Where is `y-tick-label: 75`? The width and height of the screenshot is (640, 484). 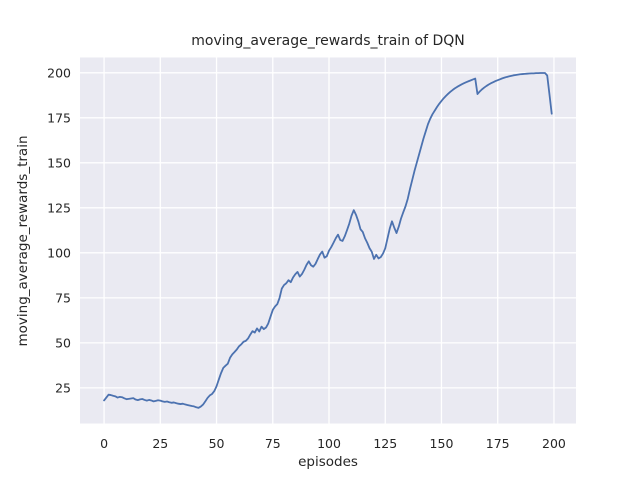 y-tick-label: 75 is located at coordinates (63, 297).